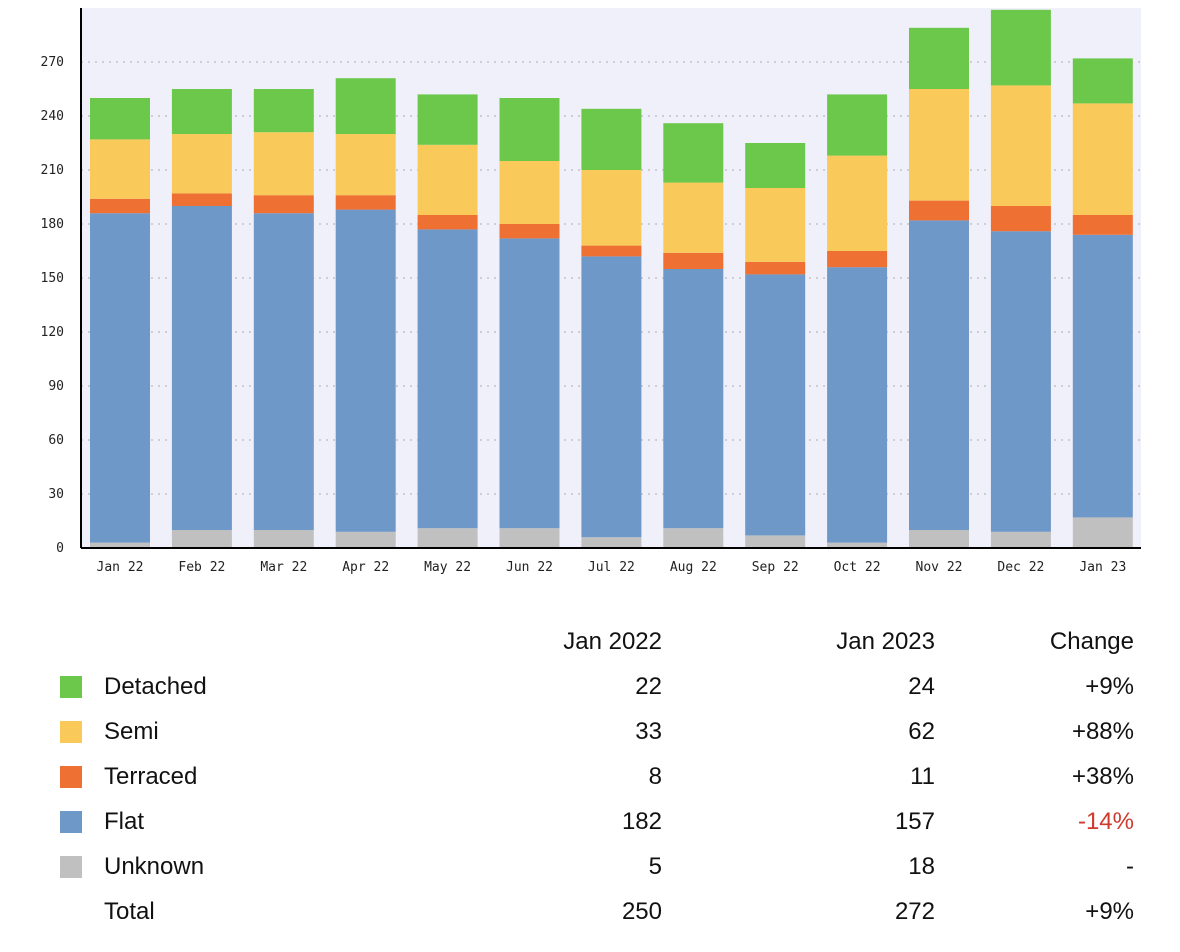 The image size is (1180, 952). What do you see at coordinates (914, 821) in the screenshot?
I see `value-jan-2023: 157` at bounding box center [914, 821].